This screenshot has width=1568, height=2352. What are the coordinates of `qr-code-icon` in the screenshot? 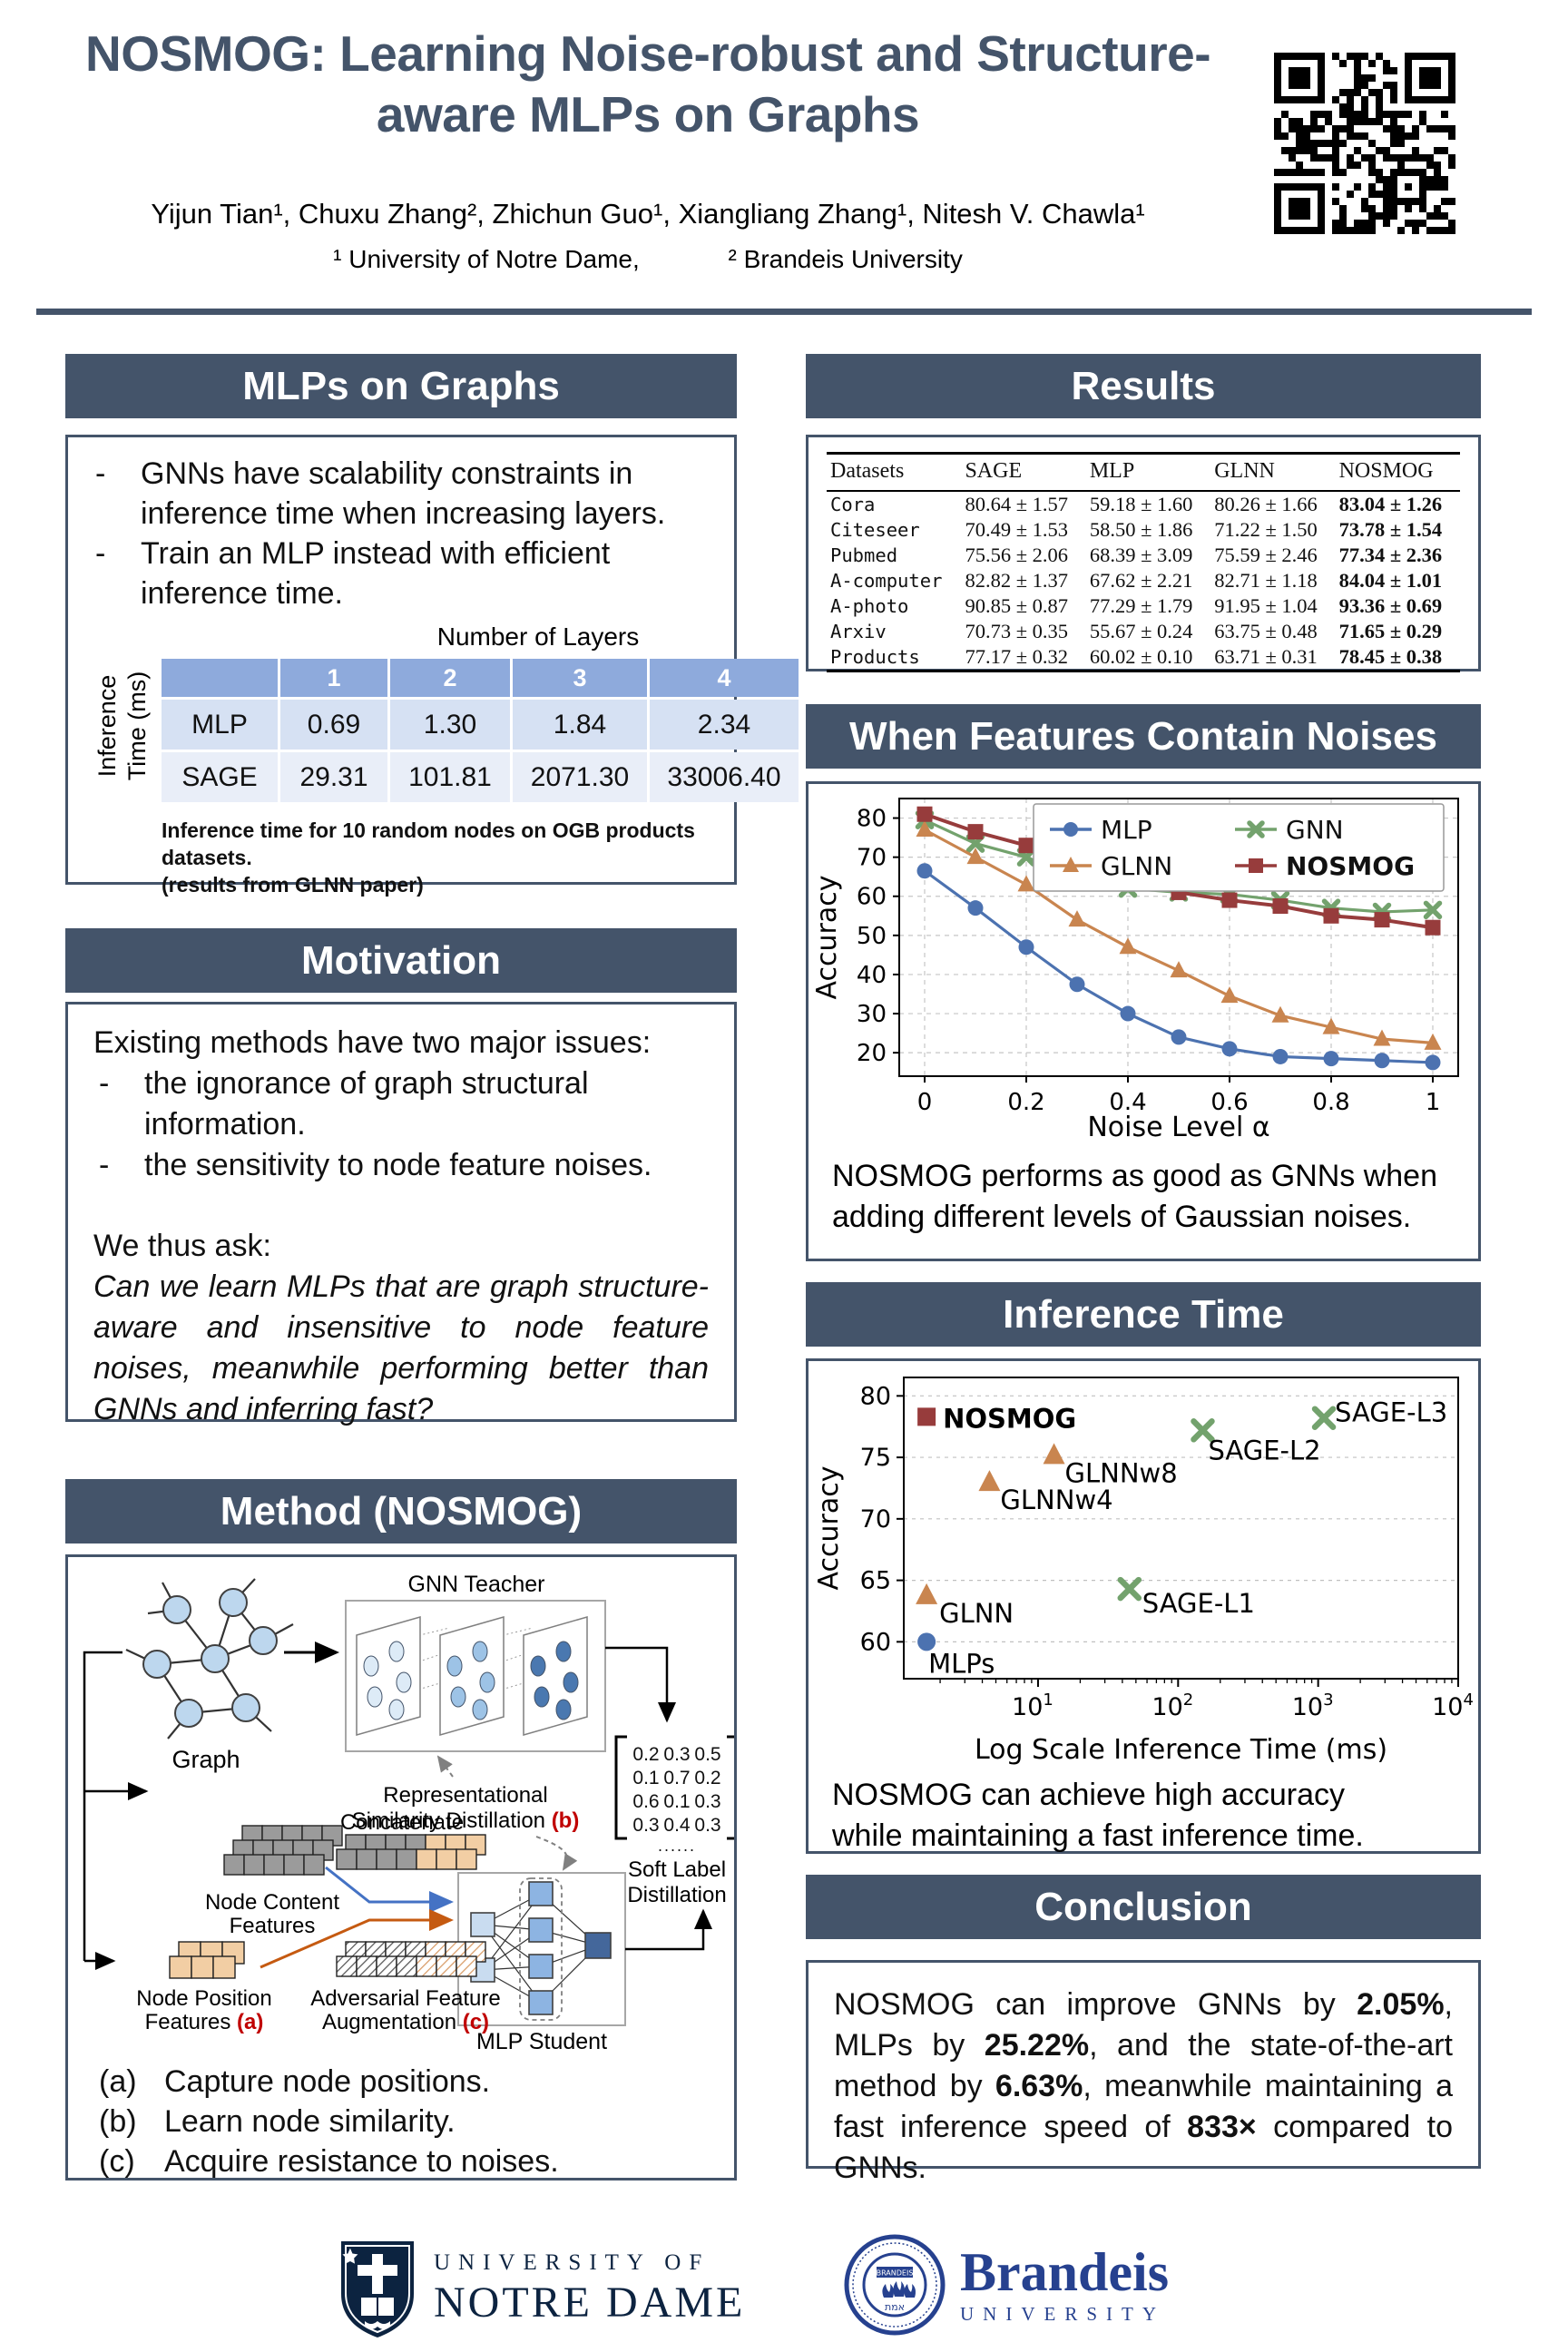 It's located at (1364, 143).